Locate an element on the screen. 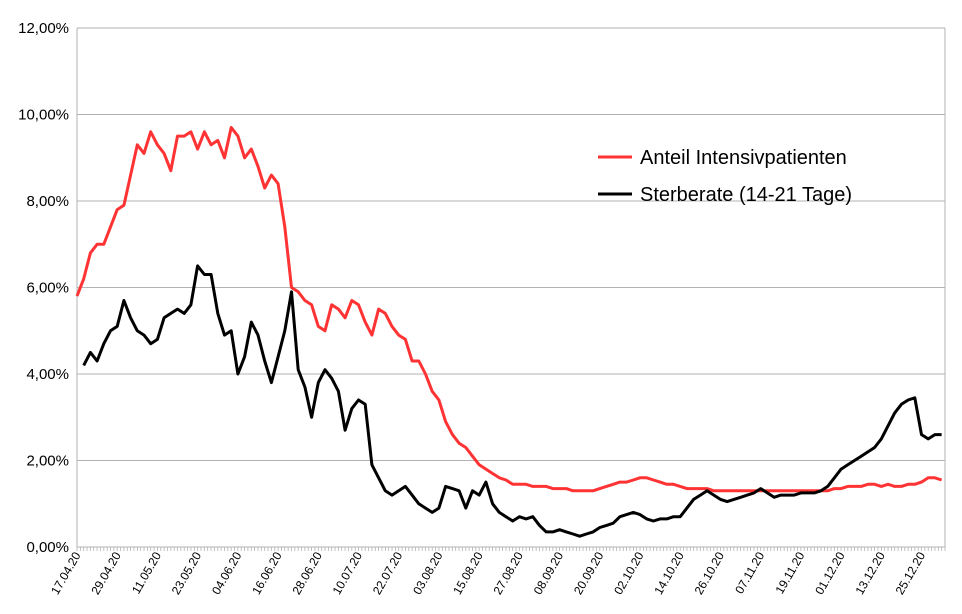 This screenshot has width=962, height=614. y-tick-label: 8,00% is located at coordinates (47, 201).